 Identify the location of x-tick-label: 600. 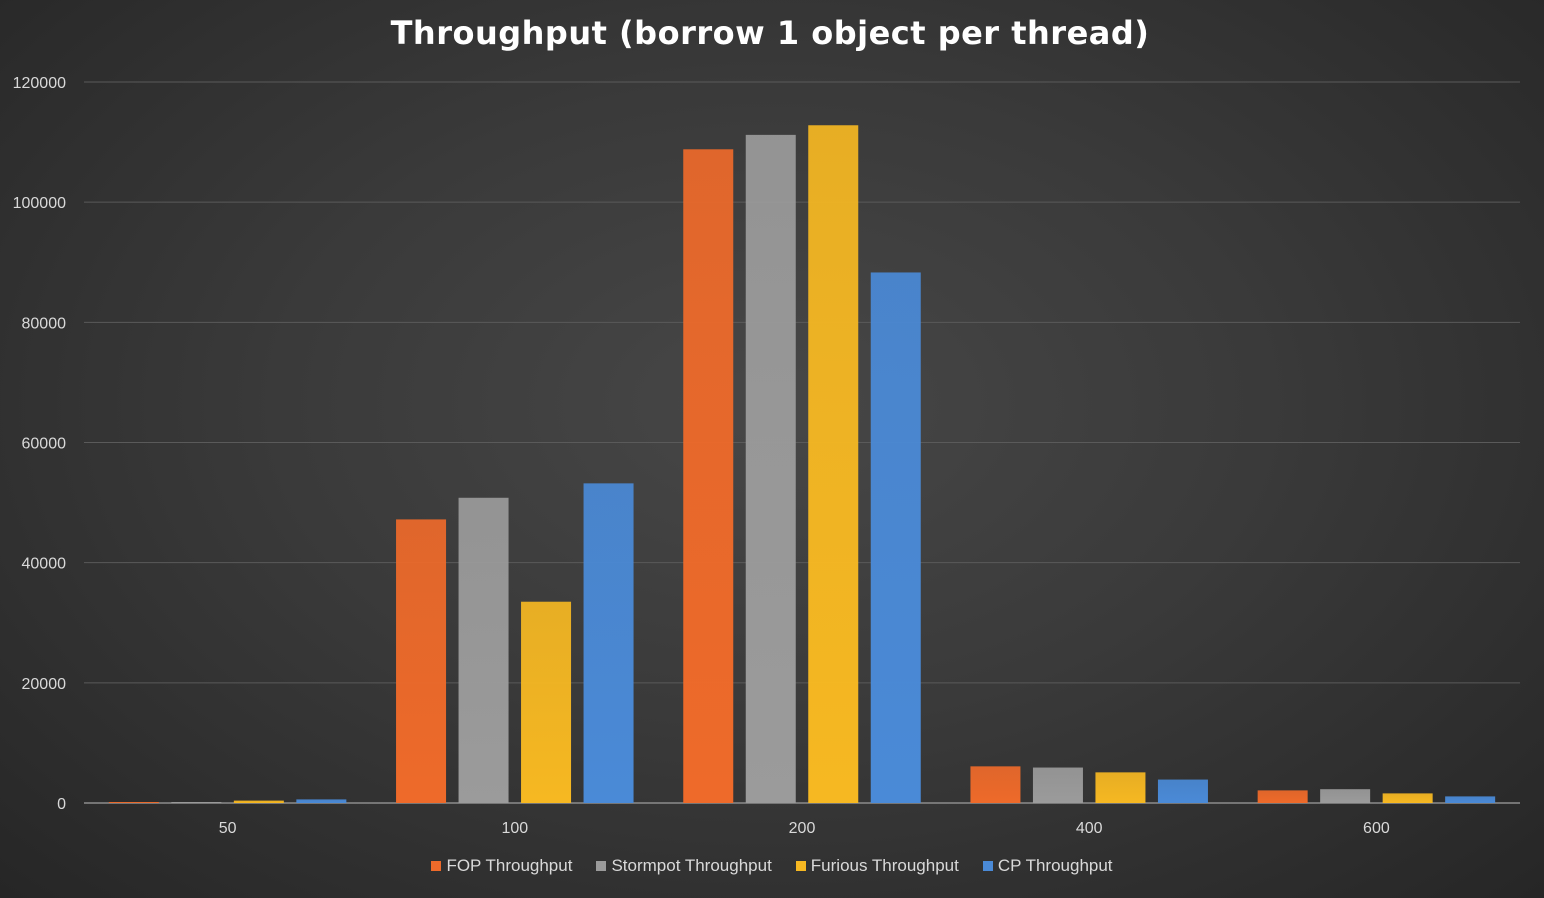
(1376, 828).